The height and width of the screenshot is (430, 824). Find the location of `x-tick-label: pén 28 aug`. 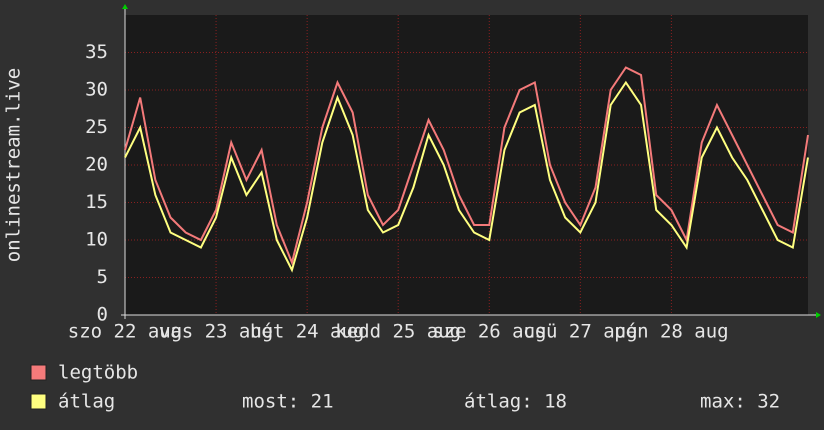

x-tick-label: pén 28 aug is located at coordinates (671, 332).